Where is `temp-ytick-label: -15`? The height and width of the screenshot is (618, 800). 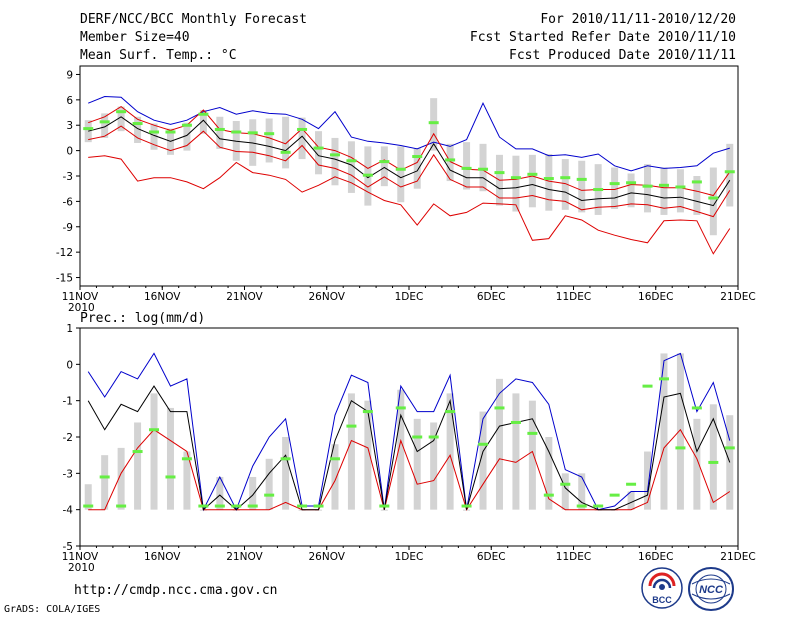 temp-ytick-label: -15 is located at coordinates (64, 279).